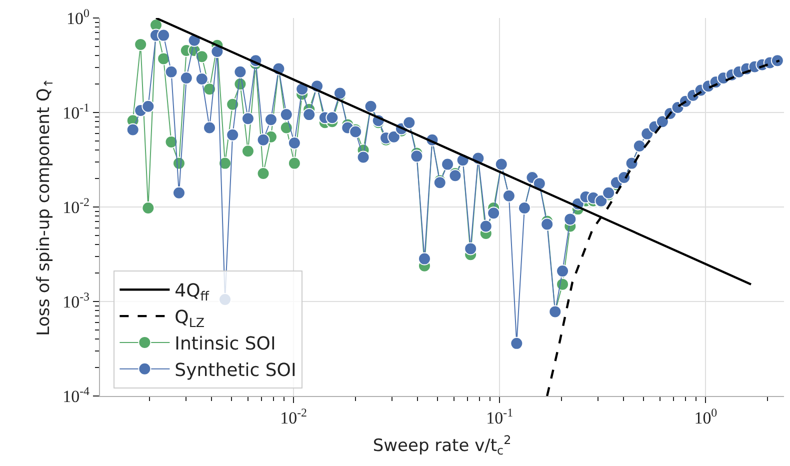  What do you see at coordinates (706, 416) in the screenshot?
I see `x-tick-label: 10$^{0}$` at bounding box center [706, 416].